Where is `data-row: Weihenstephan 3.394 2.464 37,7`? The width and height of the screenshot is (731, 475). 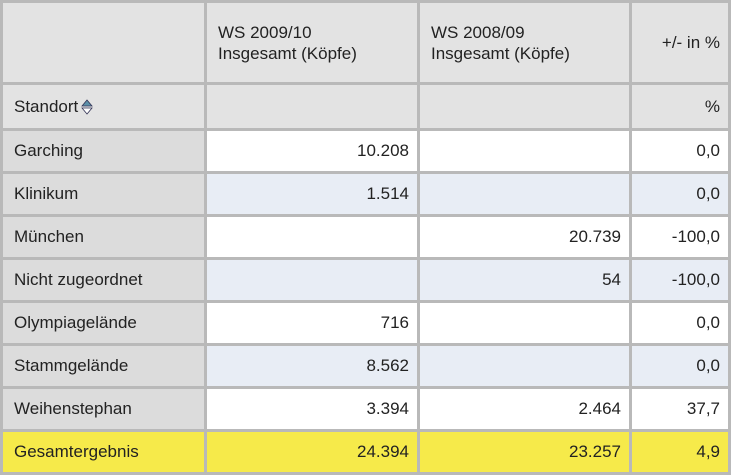
data-row: Weihenstephan 3.394 2.464 37,7 is located at coordinates (365, 409).